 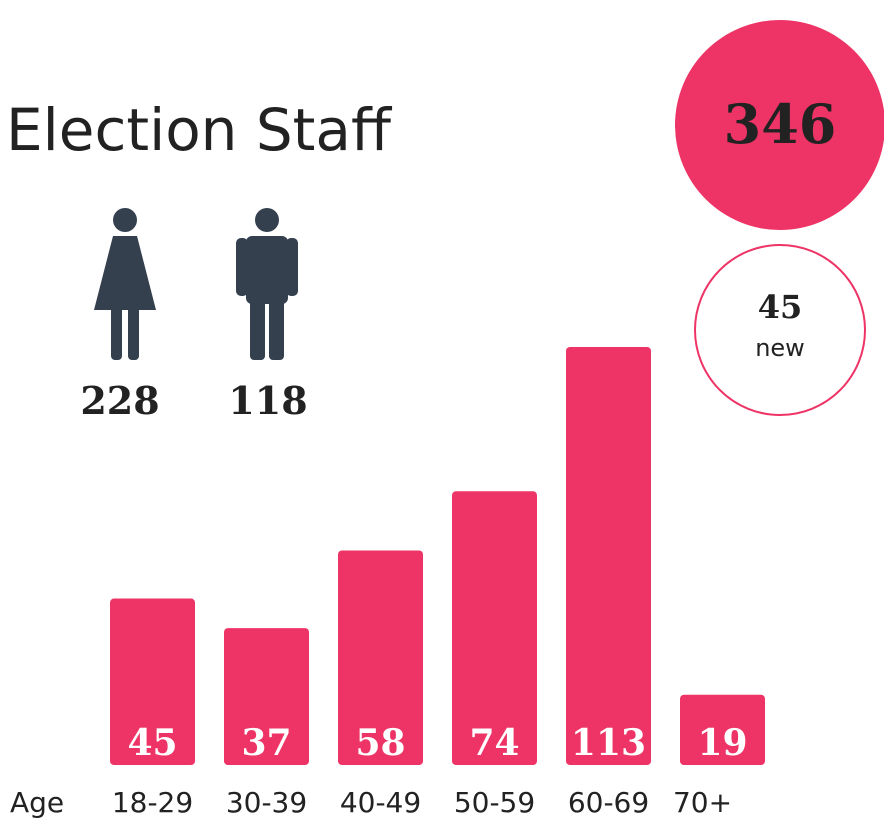 I want to click on value-label: 45, so click(x=152, y=743).